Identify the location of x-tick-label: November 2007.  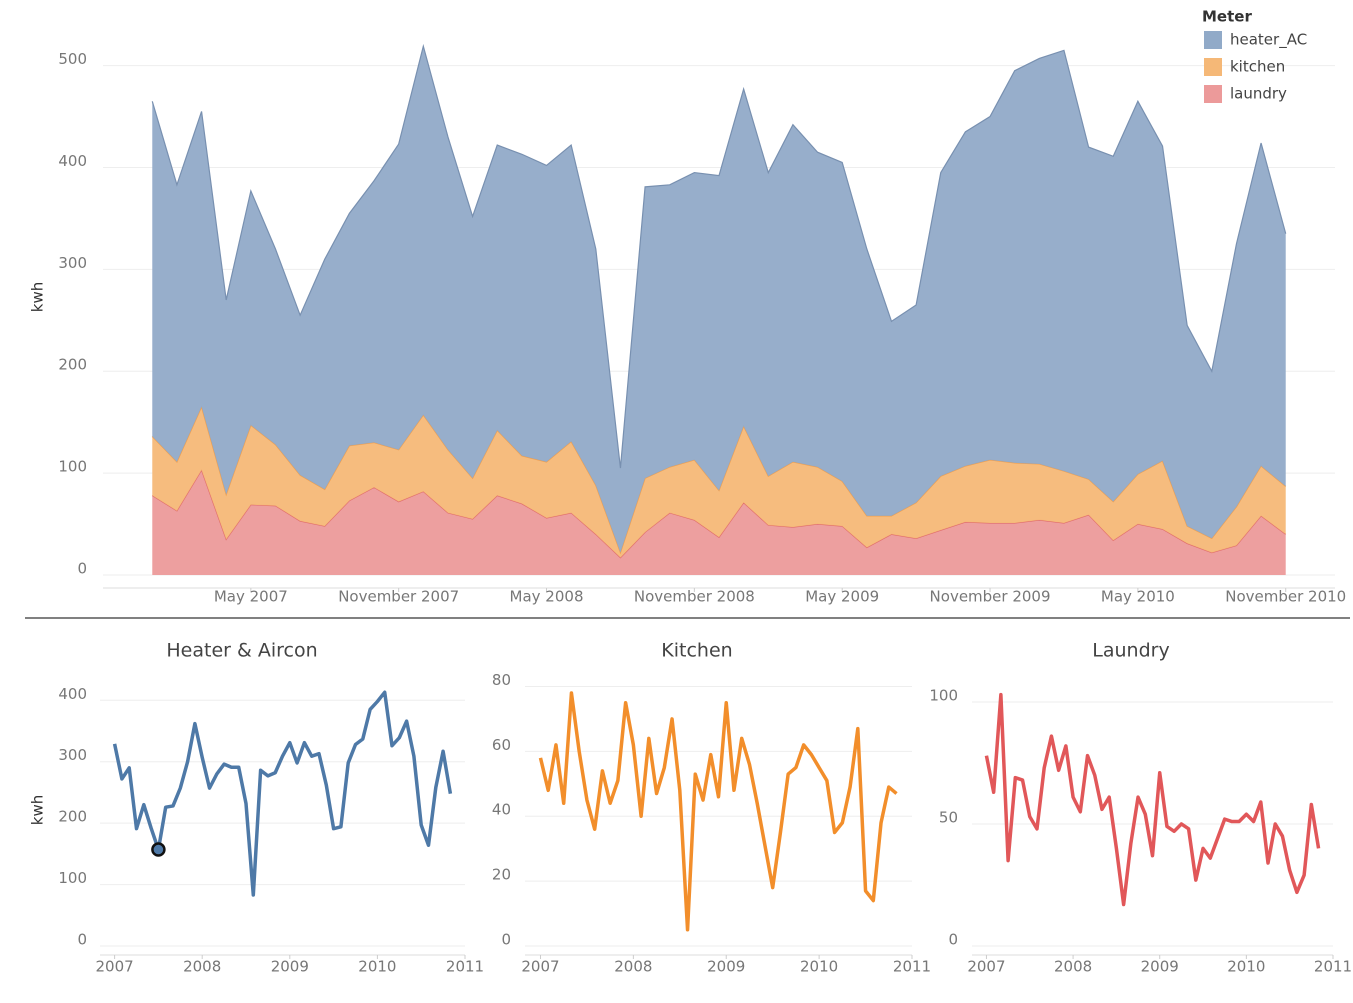
(398, 597).